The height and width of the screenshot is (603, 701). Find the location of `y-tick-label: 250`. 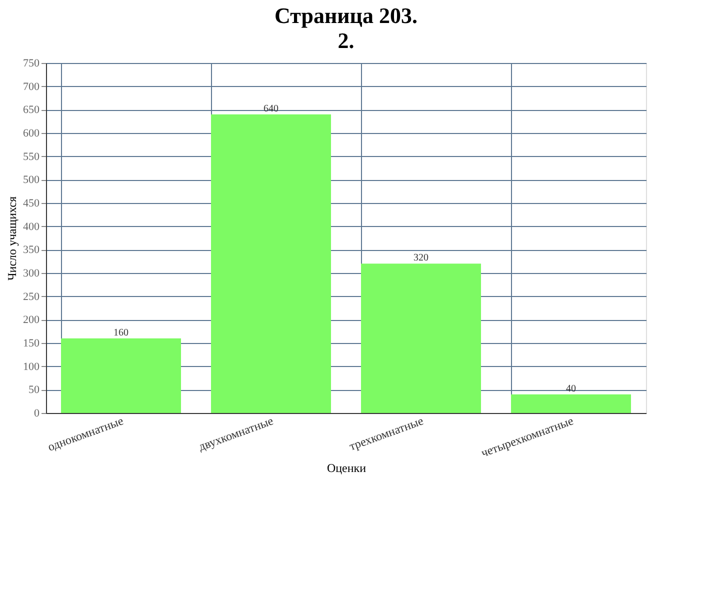

y-tick-label: 250 is located at coordinates (31, 296).